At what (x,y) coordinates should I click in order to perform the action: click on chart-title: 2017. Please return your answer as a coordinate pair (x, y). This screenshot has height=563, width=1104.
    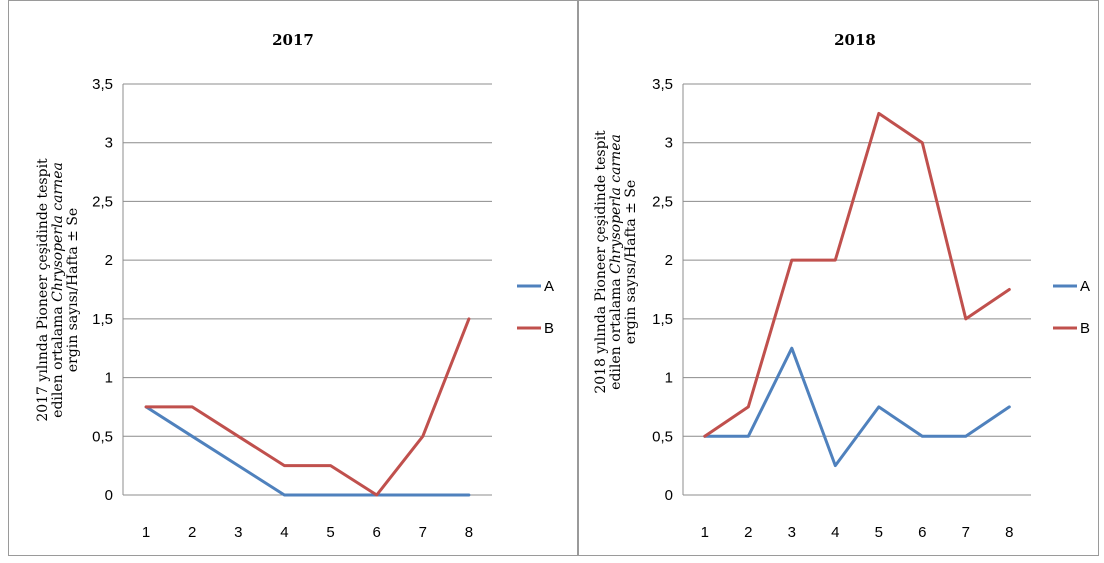
    Looking at the image, I should click on (293, 40).